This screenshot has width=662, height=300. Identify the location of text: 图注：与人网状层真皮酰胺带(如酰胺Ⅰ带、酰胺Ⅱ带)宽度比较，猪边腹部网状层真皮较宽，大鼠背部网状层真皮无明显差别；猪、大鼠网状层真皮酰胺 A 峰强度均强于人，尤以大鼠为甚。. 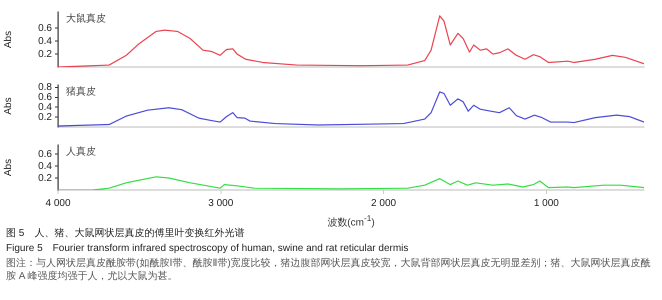
(328, 269).